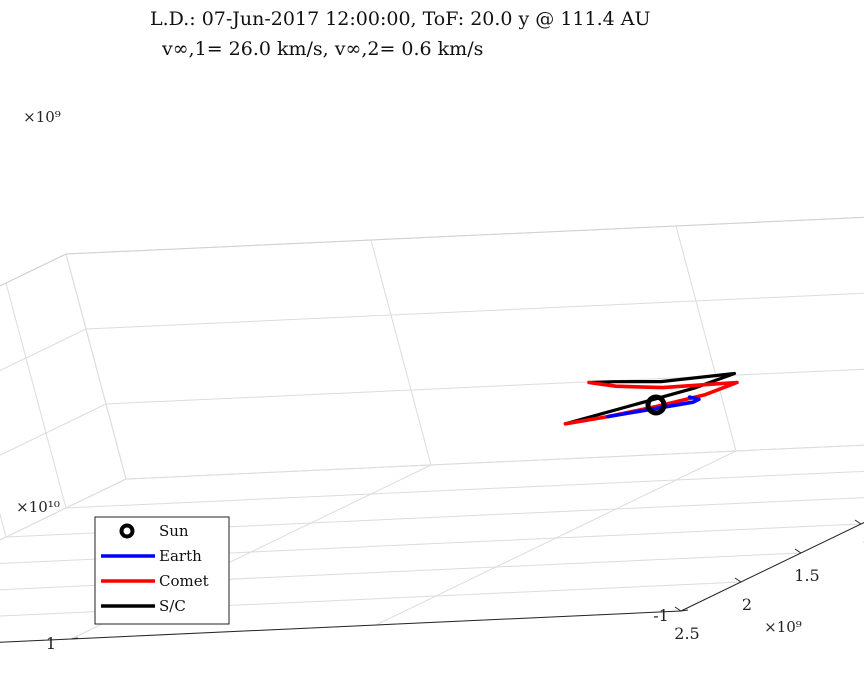  I want to click on legend-earth-label: Earth, so click(180, 556).